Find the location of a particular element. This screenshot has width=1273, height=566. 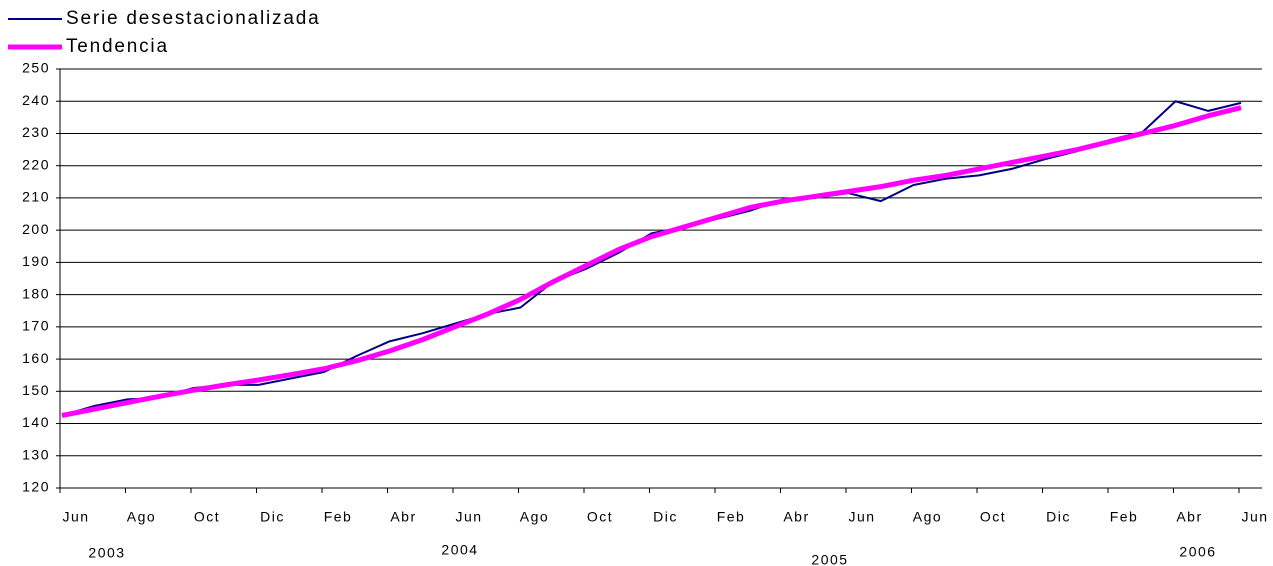

y-tick-label: 200 is located at coordinates (36, 229).